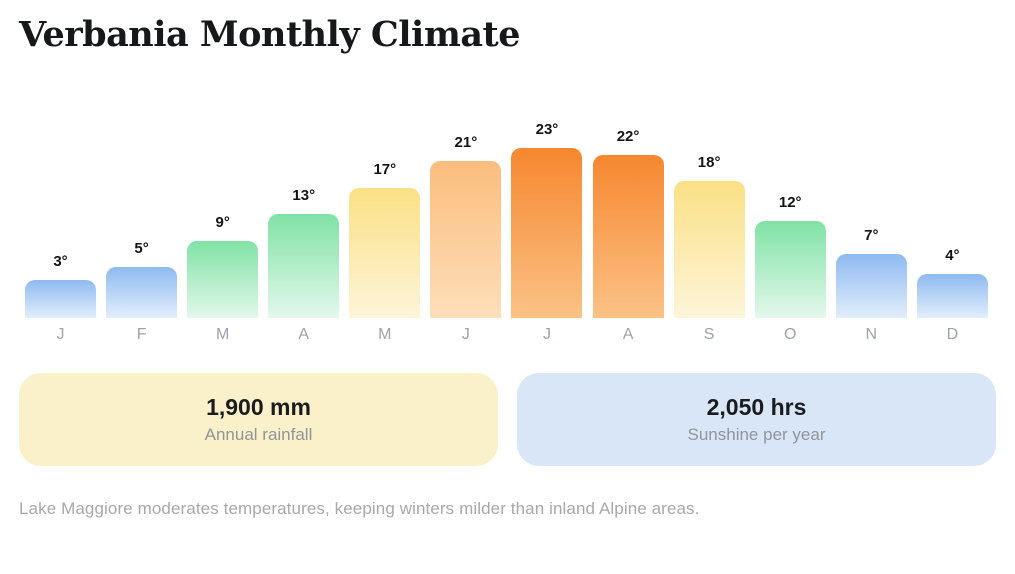 This screenshot has width=1015, height=574. I want to click on temp-label: 3°, so click(60, 261).